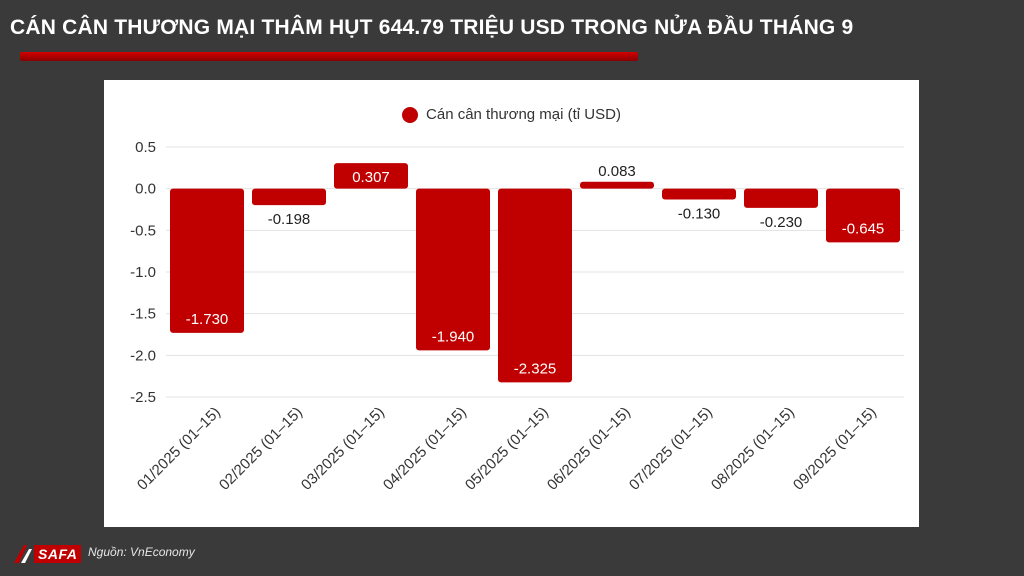 Image resolution: width=1024 pixels, height=576 pixels. I want to click on data-label: -0.230, so click(781, 222).